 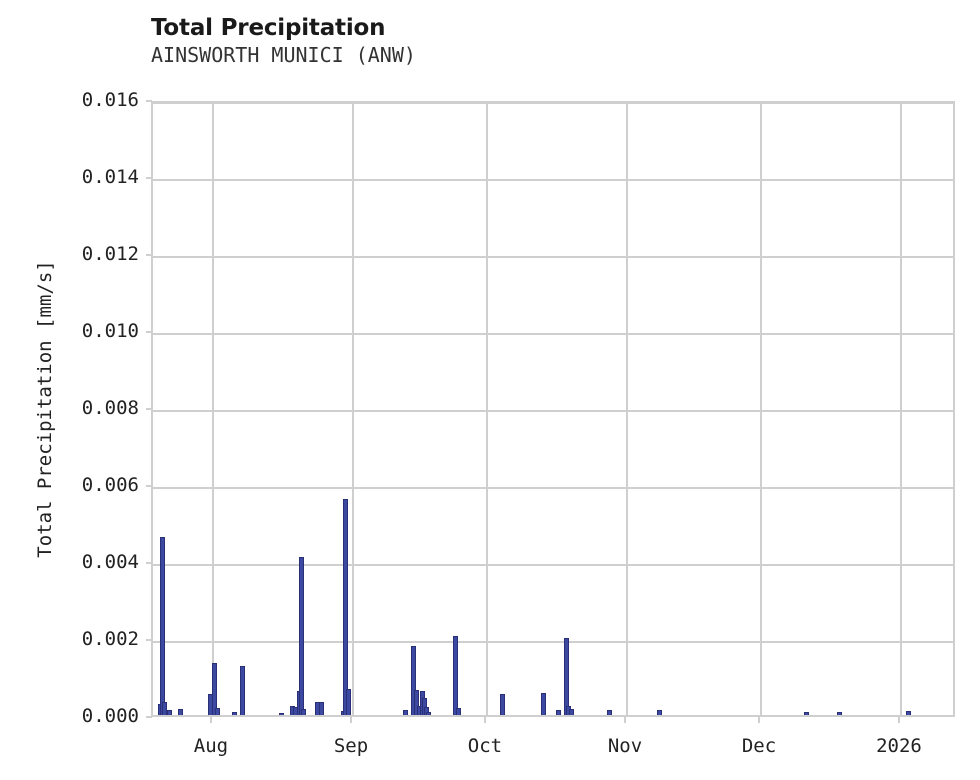 What do you see at coordinates (211, 746) in the screenshot?
I see `x-tick-label: Aug` at bounding box center [211, 746].